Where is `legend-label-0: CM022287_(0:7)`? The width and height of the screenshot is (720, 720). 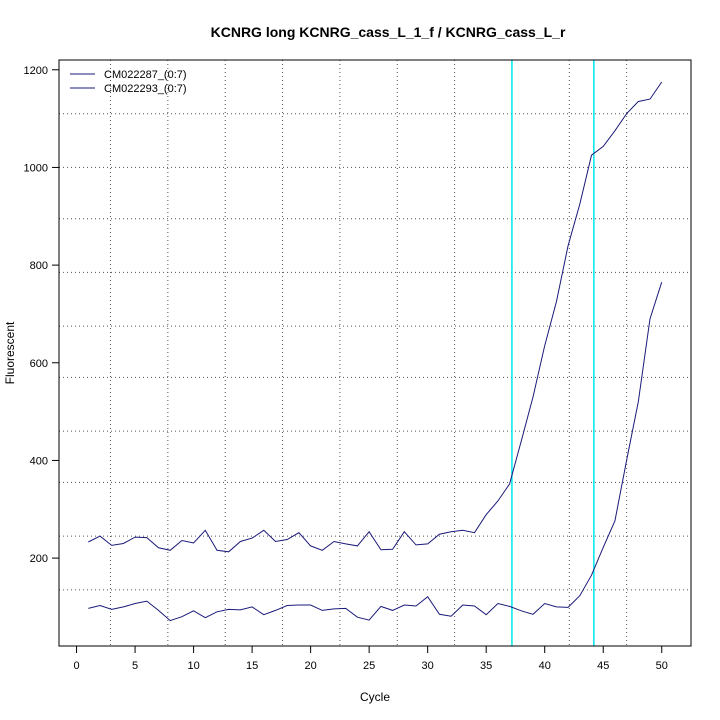 legend-label-0: CM022287_(0:7) is located at coordinates (145, 75).